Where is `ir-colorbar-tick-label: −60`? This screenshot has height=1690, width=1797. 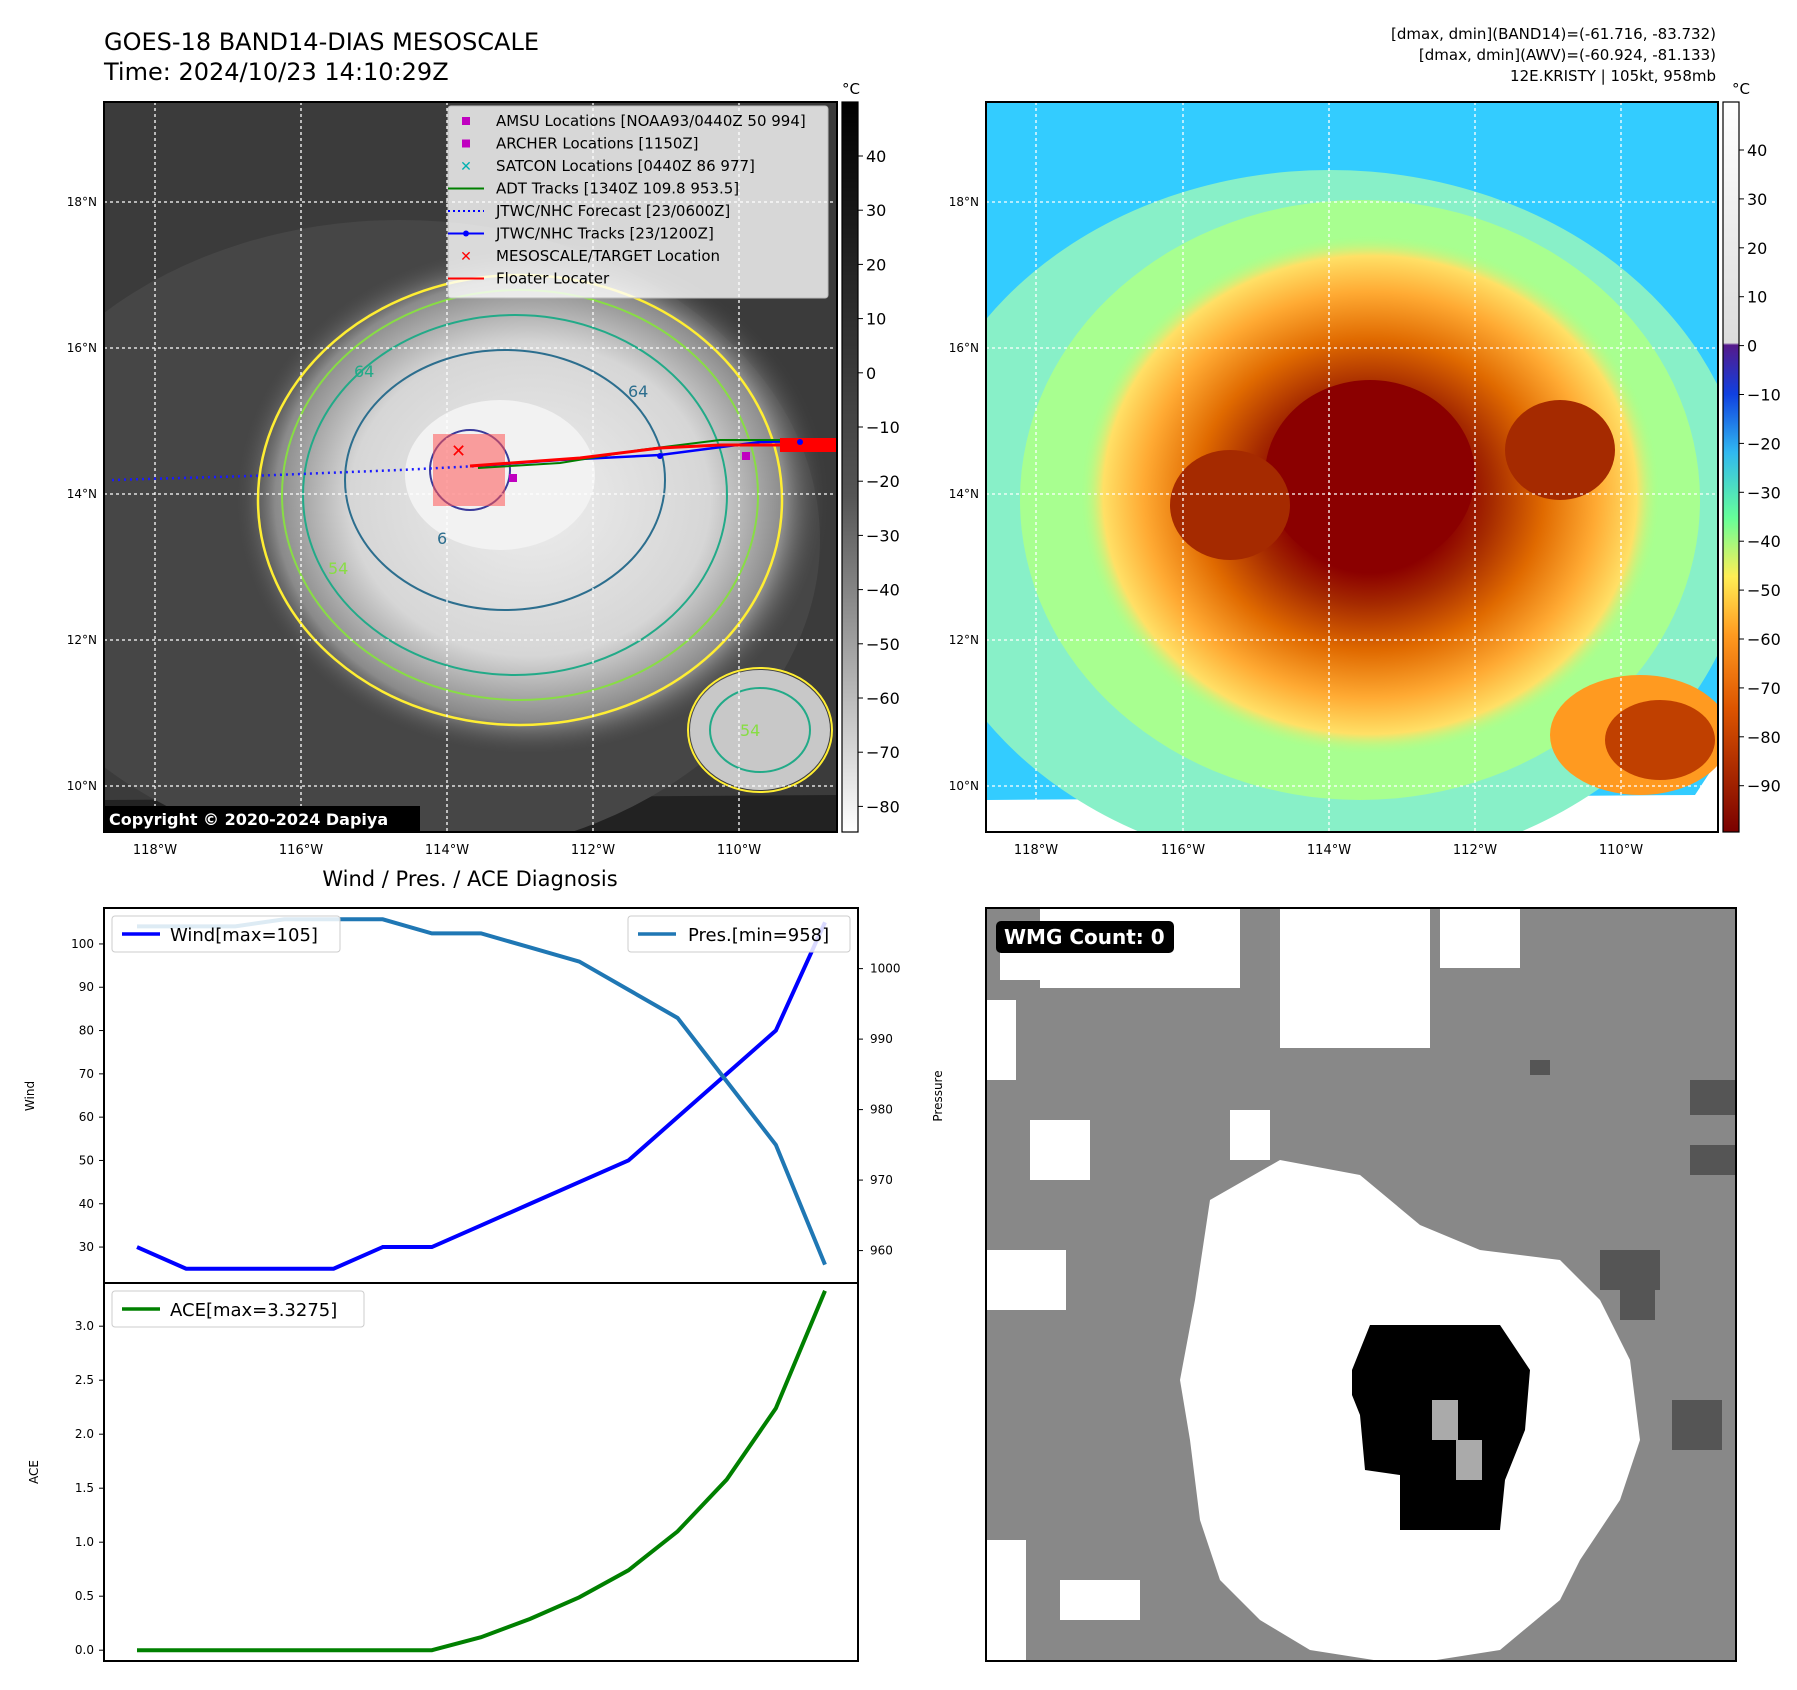 ir-colorbar-tick-label: −60 is located at coordinates (883, 698).